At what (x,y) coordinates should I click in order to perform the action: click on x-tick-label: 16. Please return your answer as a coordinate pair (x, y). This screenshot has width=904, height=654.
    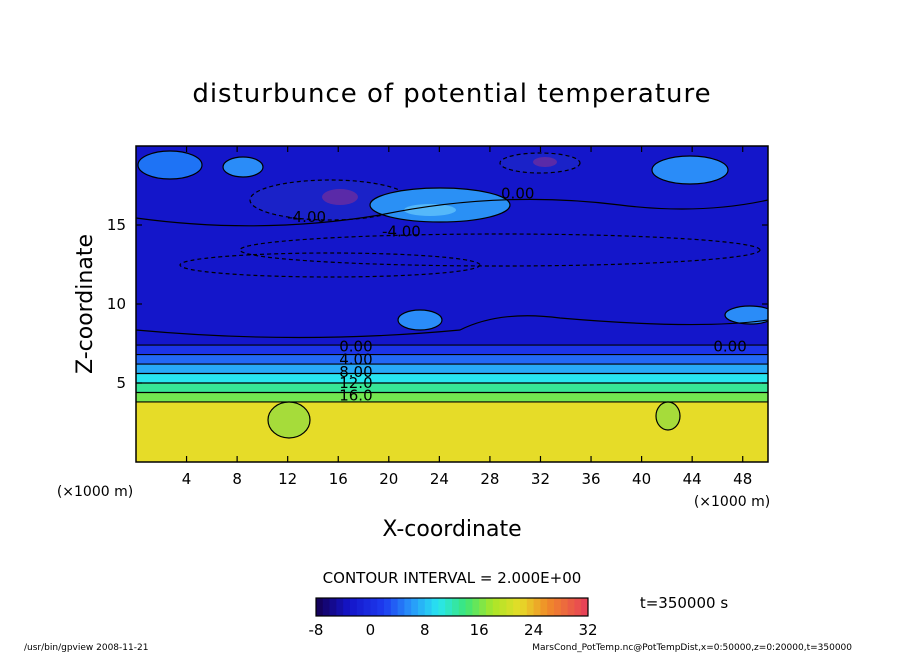
    Looking at the image, I should click on (338, 479).